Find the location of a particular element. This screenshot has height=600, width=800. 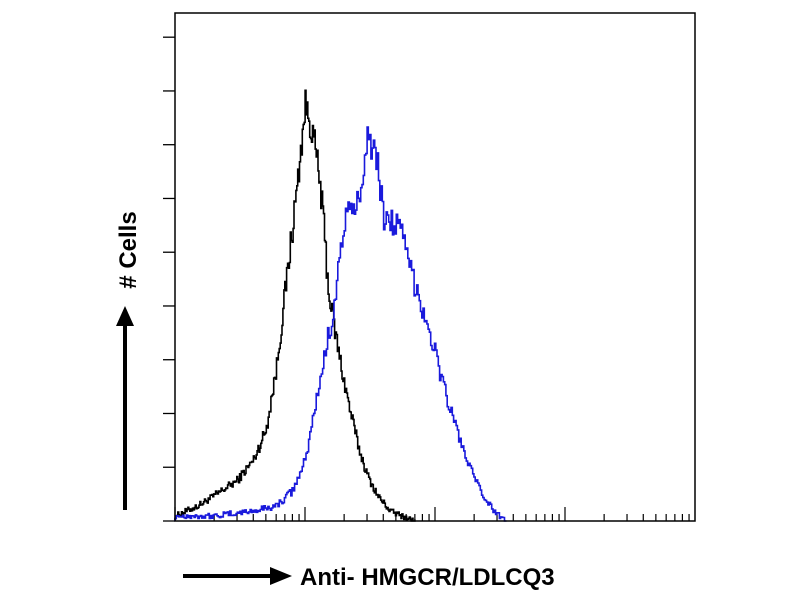

y-axis-ticks is located at coordinates (169, 279).